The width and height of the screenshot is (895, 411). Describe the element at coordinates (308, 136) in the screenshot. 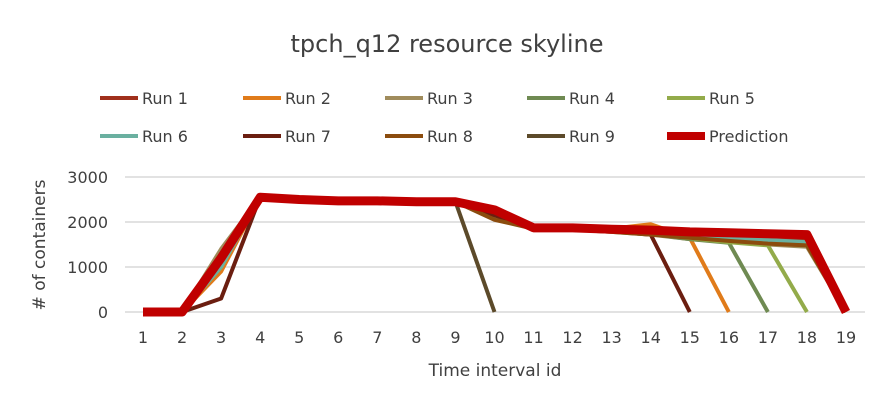

I see `legend-label: Run 7` at that location.